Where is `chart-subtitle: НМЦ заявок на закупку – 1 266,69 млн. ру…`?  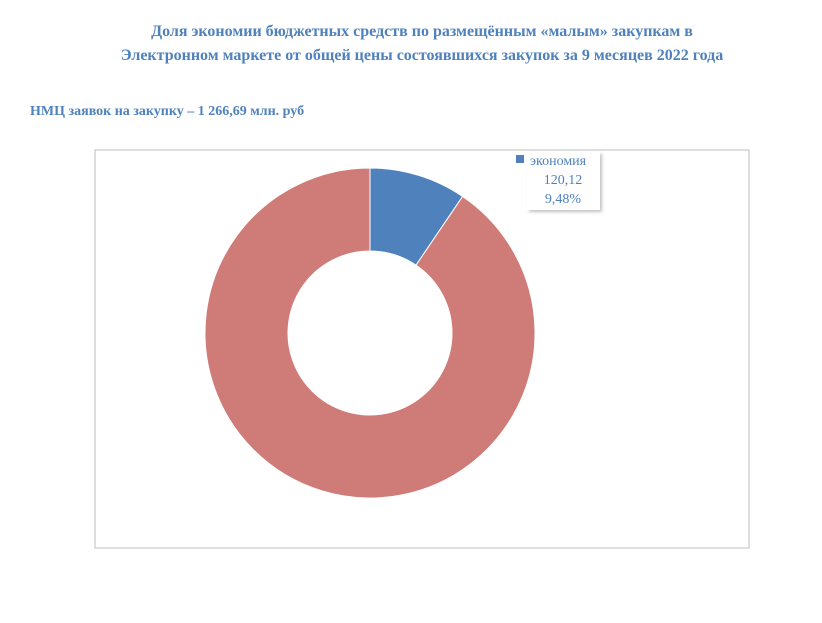
chart-subtitle: НМЦ заявок на закупку – 1 266,69 млн. ру… is located at coordinates (167, 111).